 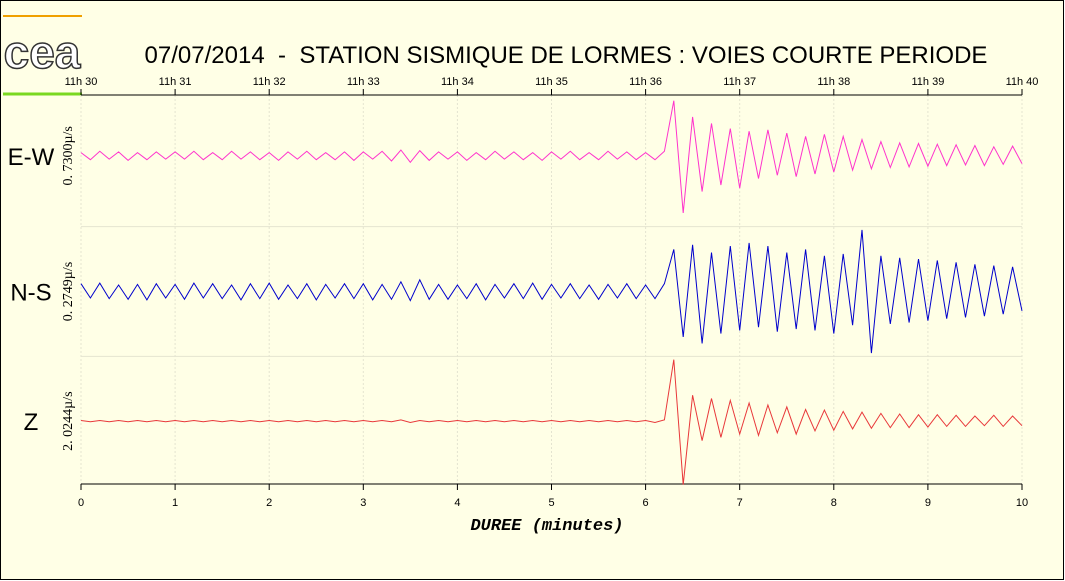 What do you see at coordinates (363, 503) in the screenshot?
I see `x-tick-label: 3` at bounding box center [363, 503].